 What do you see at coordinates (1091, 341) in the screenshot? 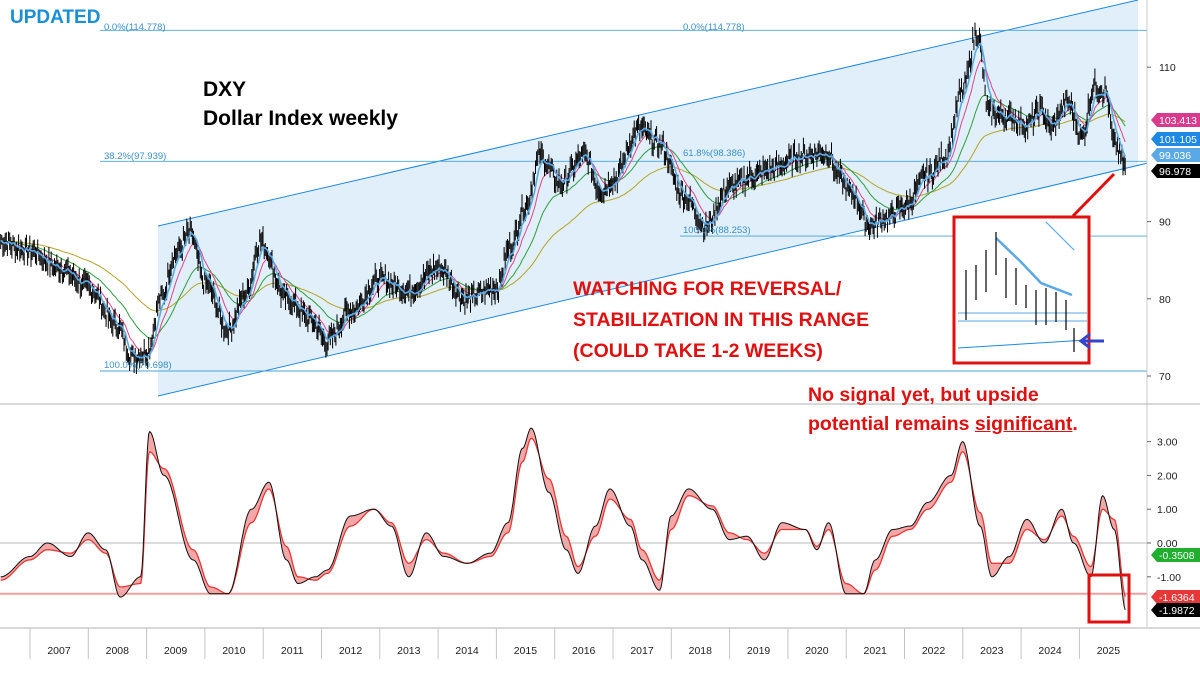
I see `blue-arrow-icon` at bounding box center [1091, 341].